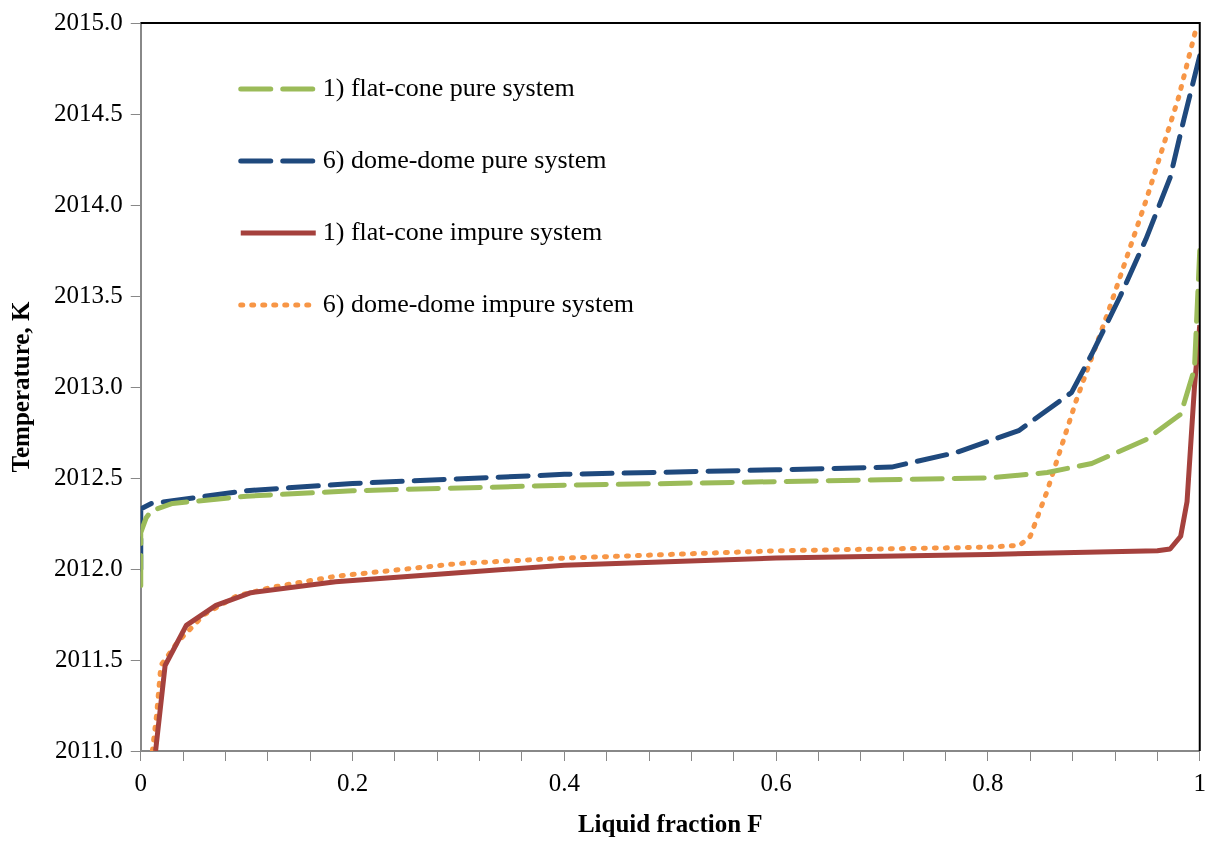  I want to click on y-tick-label: 2011.0, so click(88, 749).